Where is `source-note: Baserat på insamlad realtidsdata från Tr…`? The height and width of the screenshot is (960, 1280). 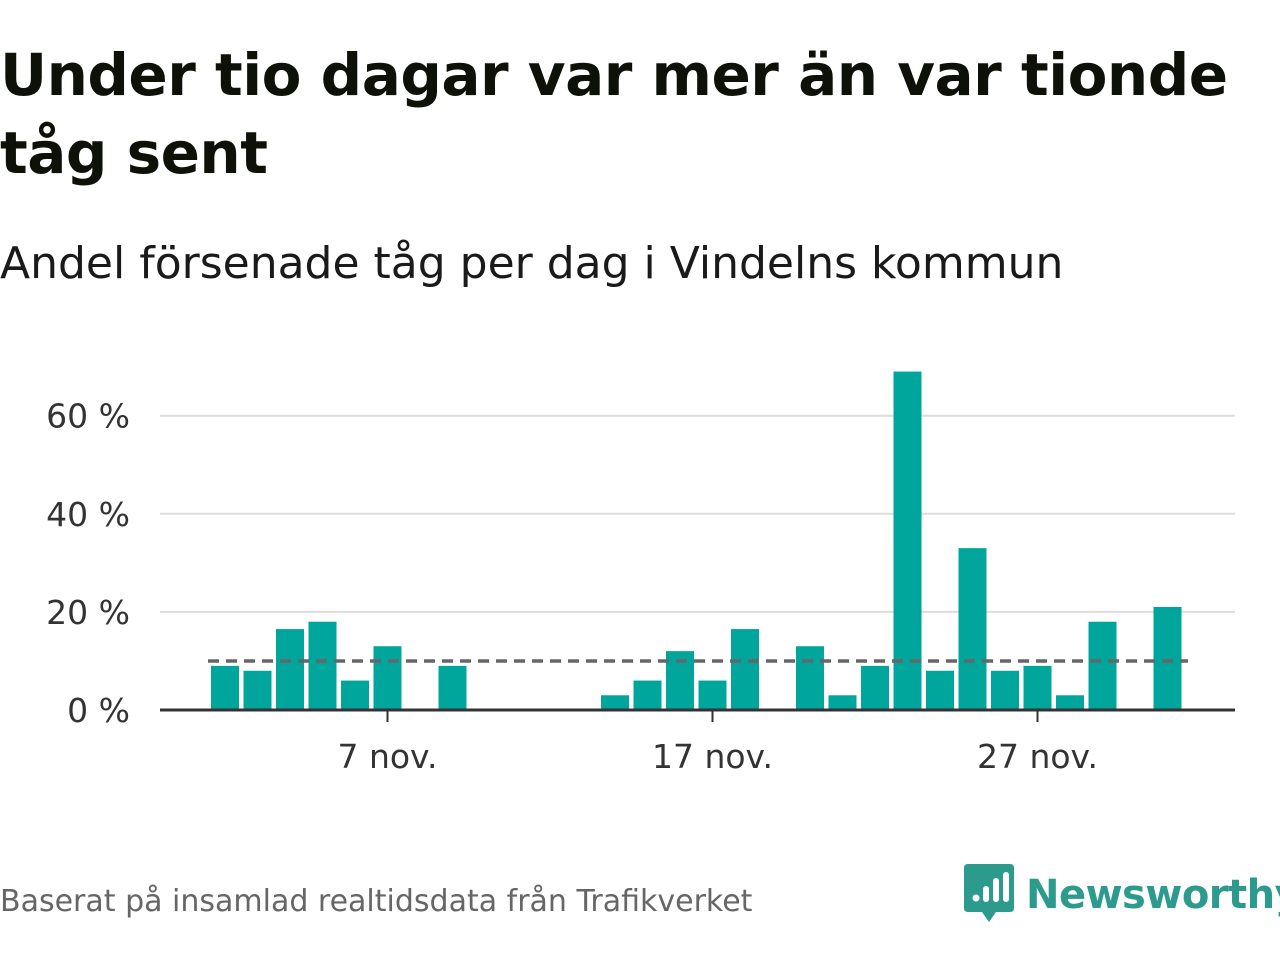
source-note: Baserat på insamlad realtidsdata från Tr… is located at coordinates (376, 901).